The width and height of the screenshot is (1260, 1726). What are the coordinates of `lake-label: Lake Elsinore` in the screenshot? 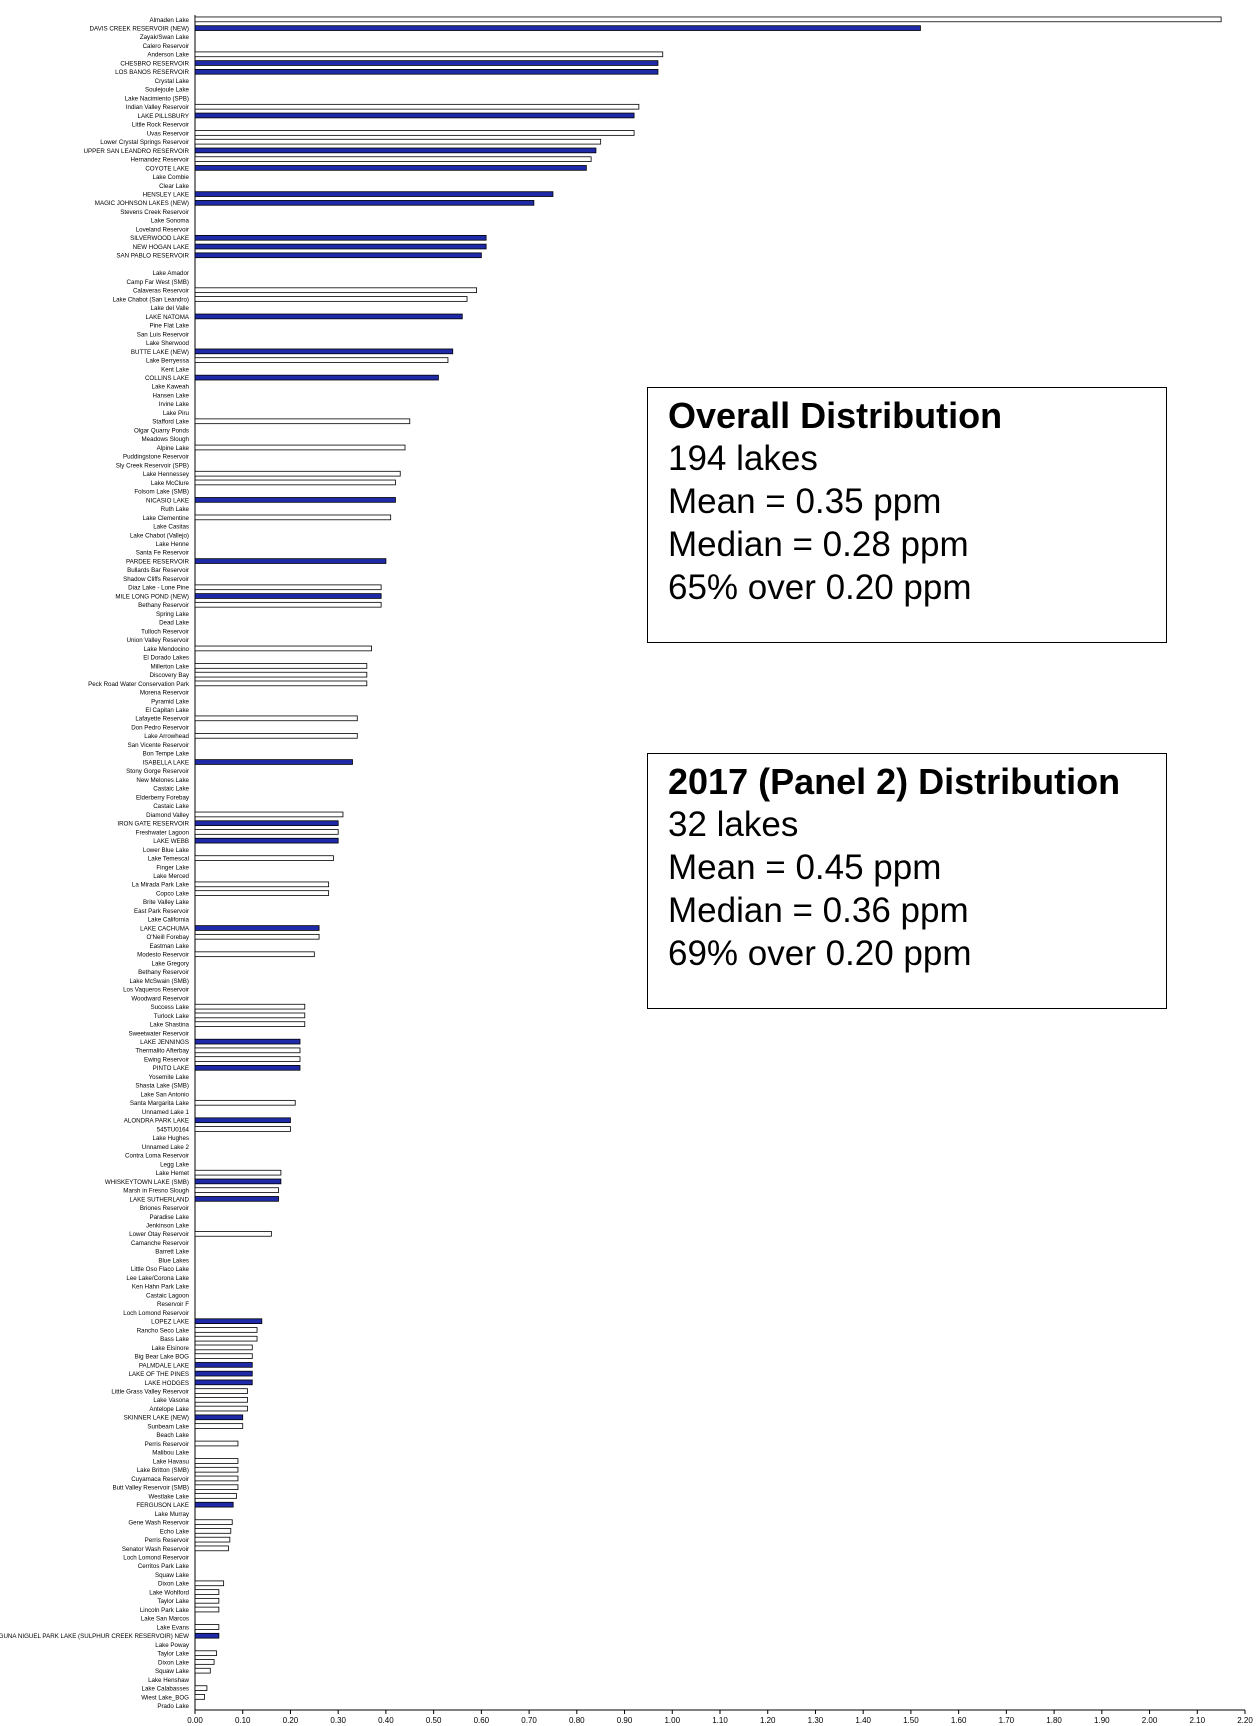 It's located at (171, 1348).